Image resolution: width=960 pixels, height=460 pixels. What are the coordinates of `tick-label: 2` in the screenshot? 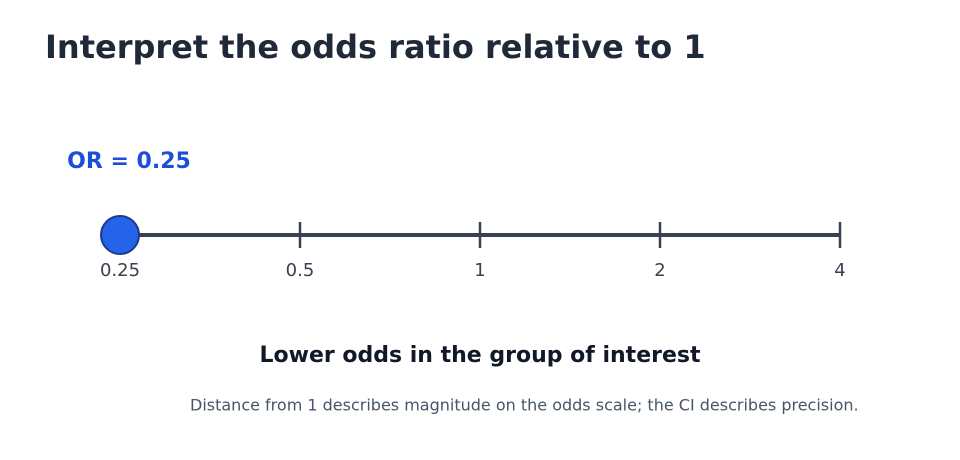 It's located at (659, 270).